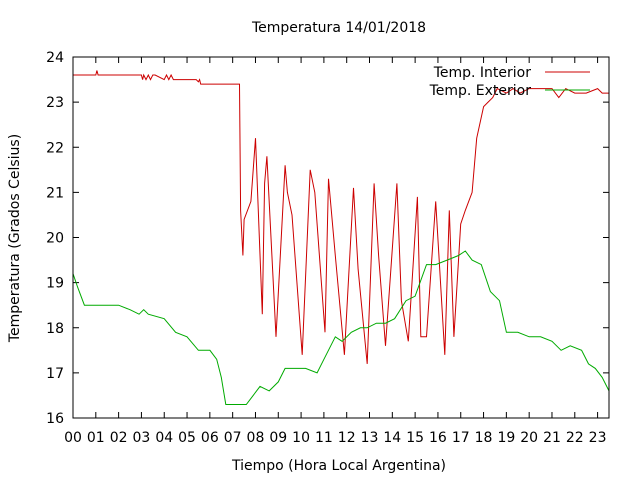  What do you see at coordinates (506, 438) in the screenshot?
I see `x-tick-label: 19` at bounding box center [506, 438].